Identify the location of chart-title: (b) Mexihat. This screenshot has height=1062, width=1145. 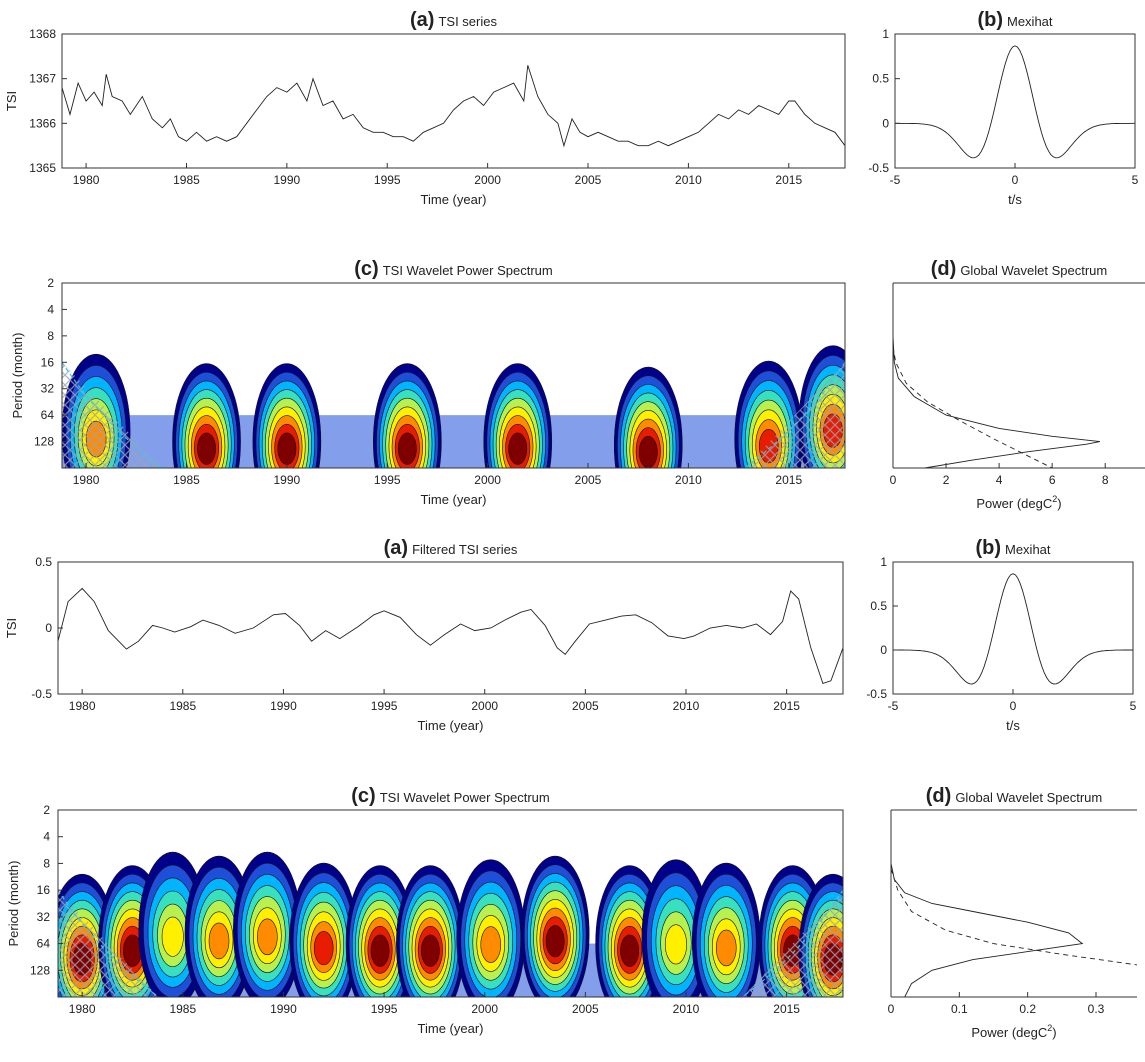
(1014, 20).